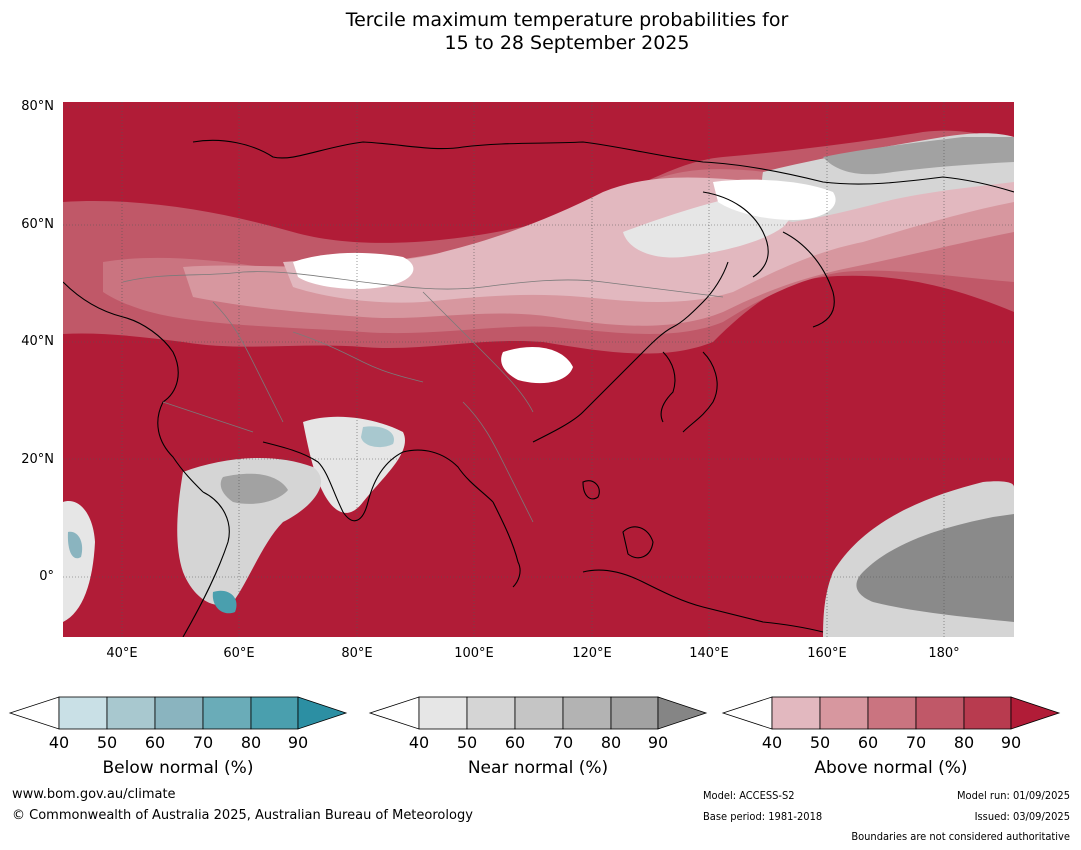 The image size is (1081, 850). Describe the element at coordinates (935, 568) in the screenshot. I see `region-near-pacific-strong` at that location.